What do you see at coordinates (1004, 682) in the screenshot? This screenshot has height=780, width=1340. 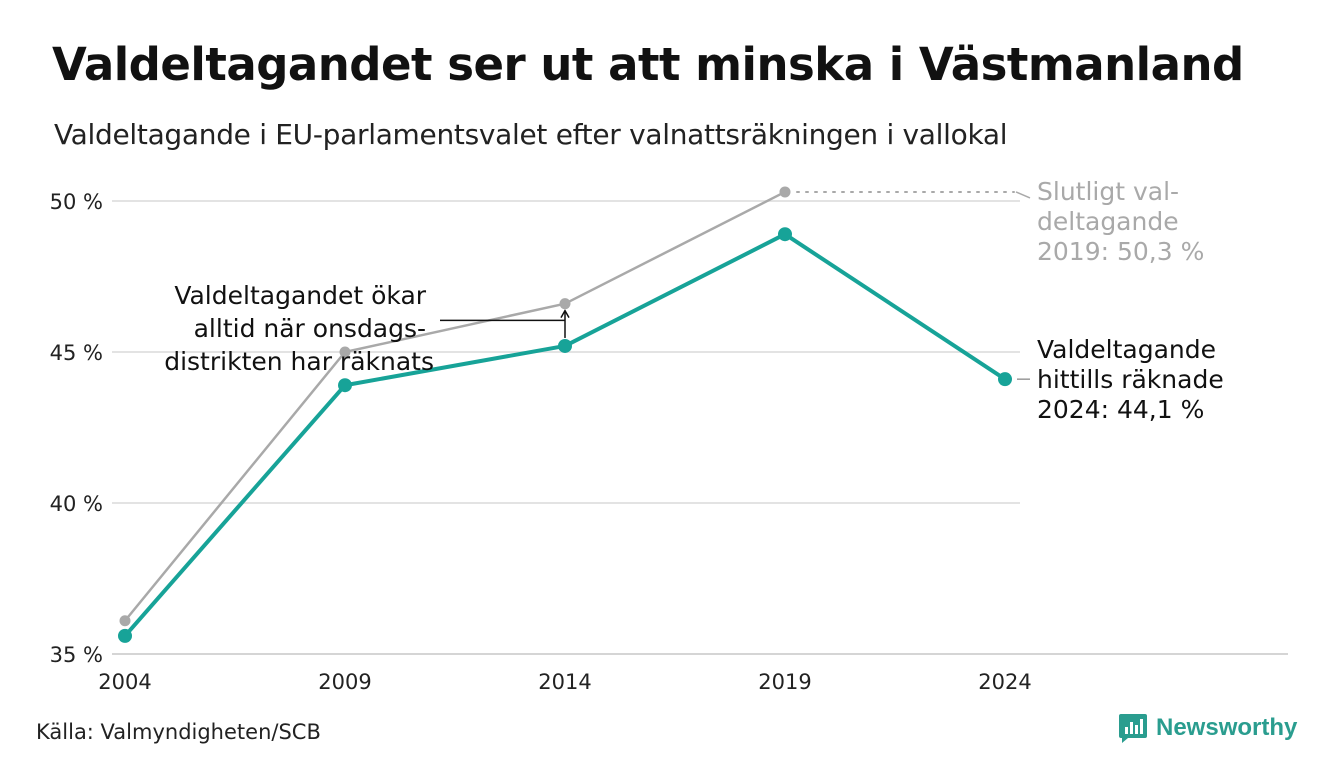 I see `x-tick-label: 2024` at bounding box center [1004, 682].